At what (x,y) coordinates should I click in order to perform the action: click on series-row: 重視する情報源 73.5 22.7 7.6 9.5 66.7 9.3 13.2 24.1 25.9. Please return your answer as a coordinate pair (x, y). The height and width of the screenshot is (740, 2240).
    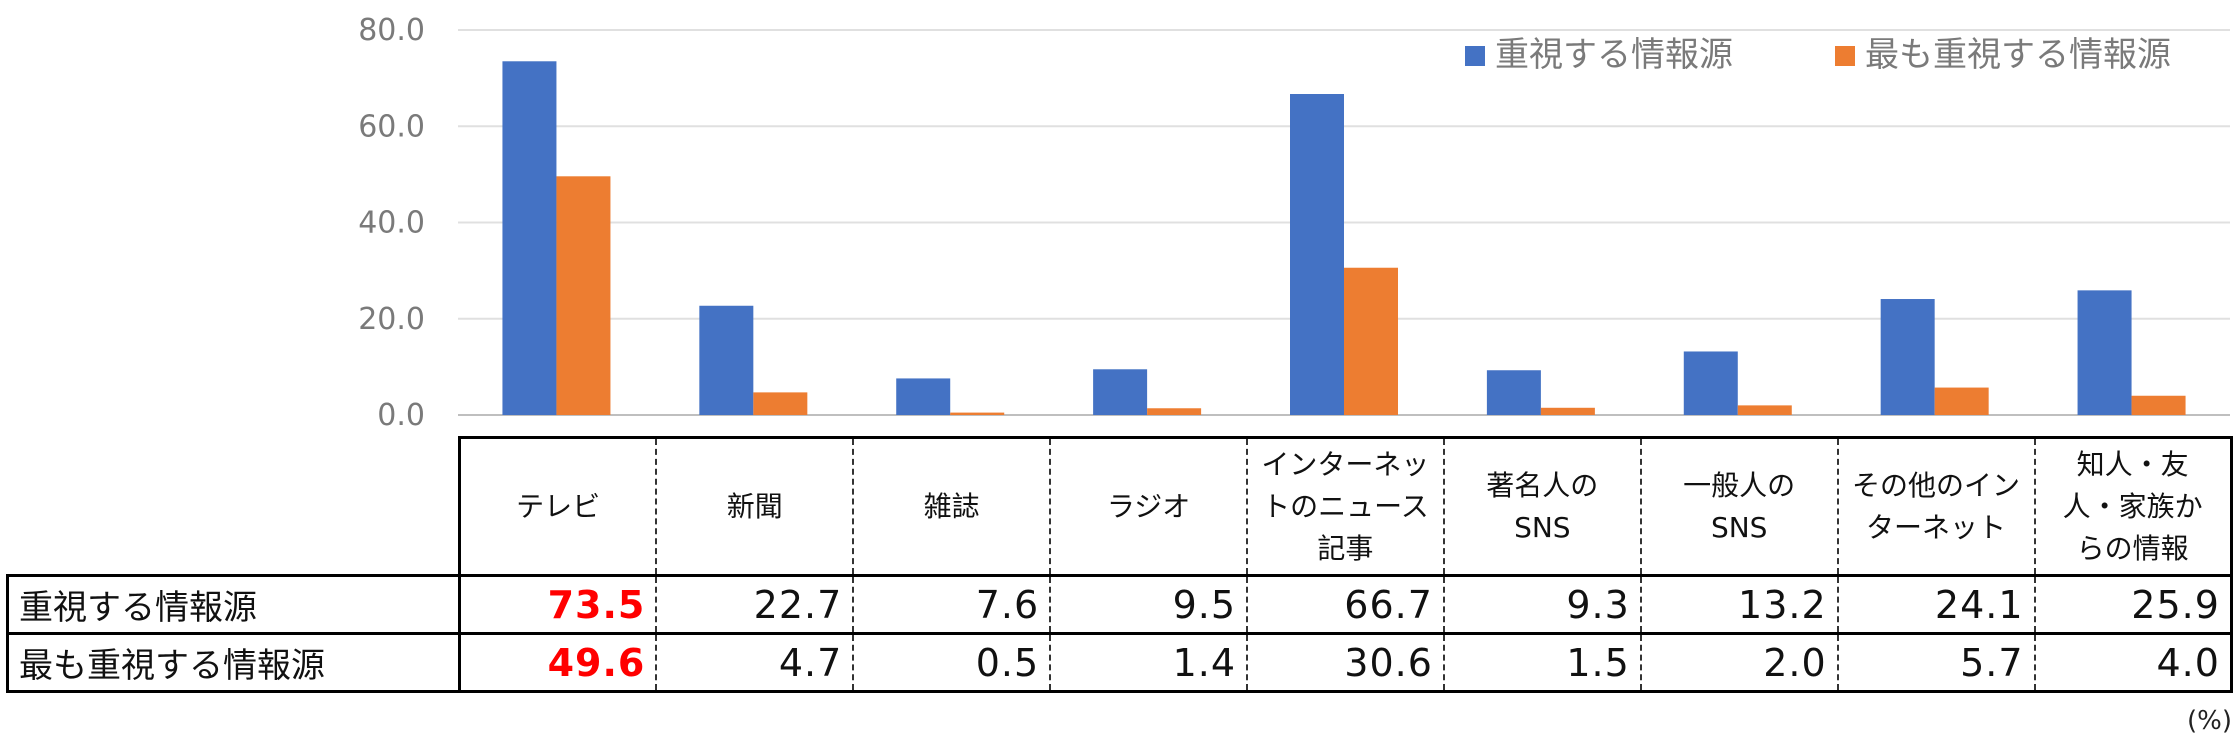
    Looking at the image, I should click on (1119, 604).